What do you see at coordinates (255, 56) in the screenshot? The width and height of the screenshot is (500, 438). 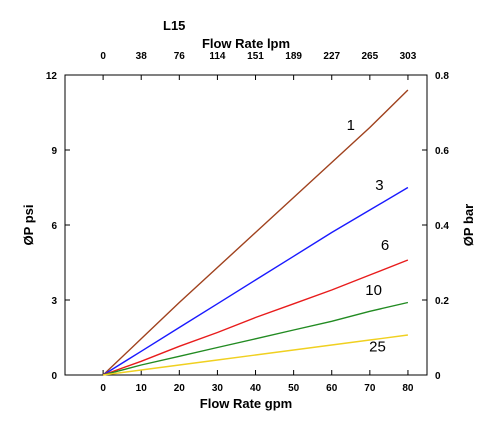 I see `x2-tick-label: 151` at bounding box center [255, 56].